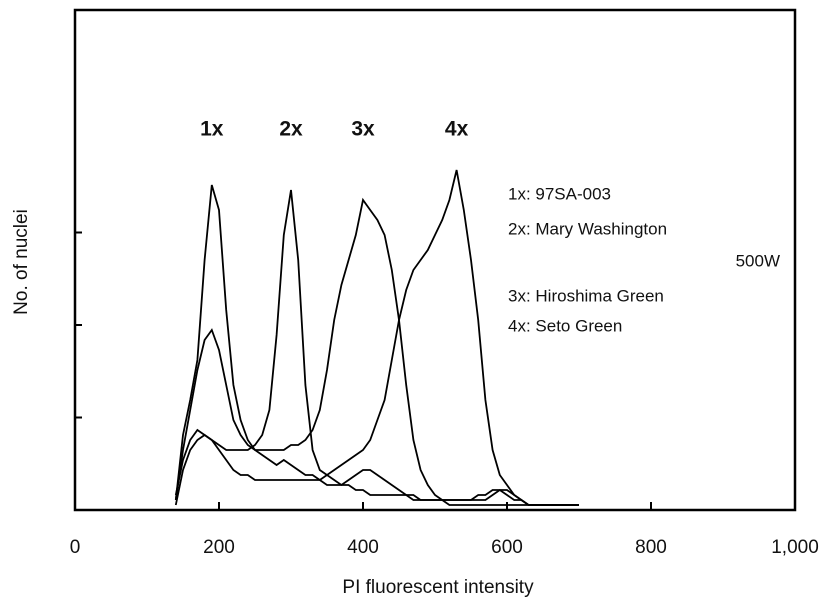 This screenshot has height=606, width=822. What do you see at coordinates (457, 129) in the screenshot?
I see `peak-label: 4x` at bounding box center [457, 129].